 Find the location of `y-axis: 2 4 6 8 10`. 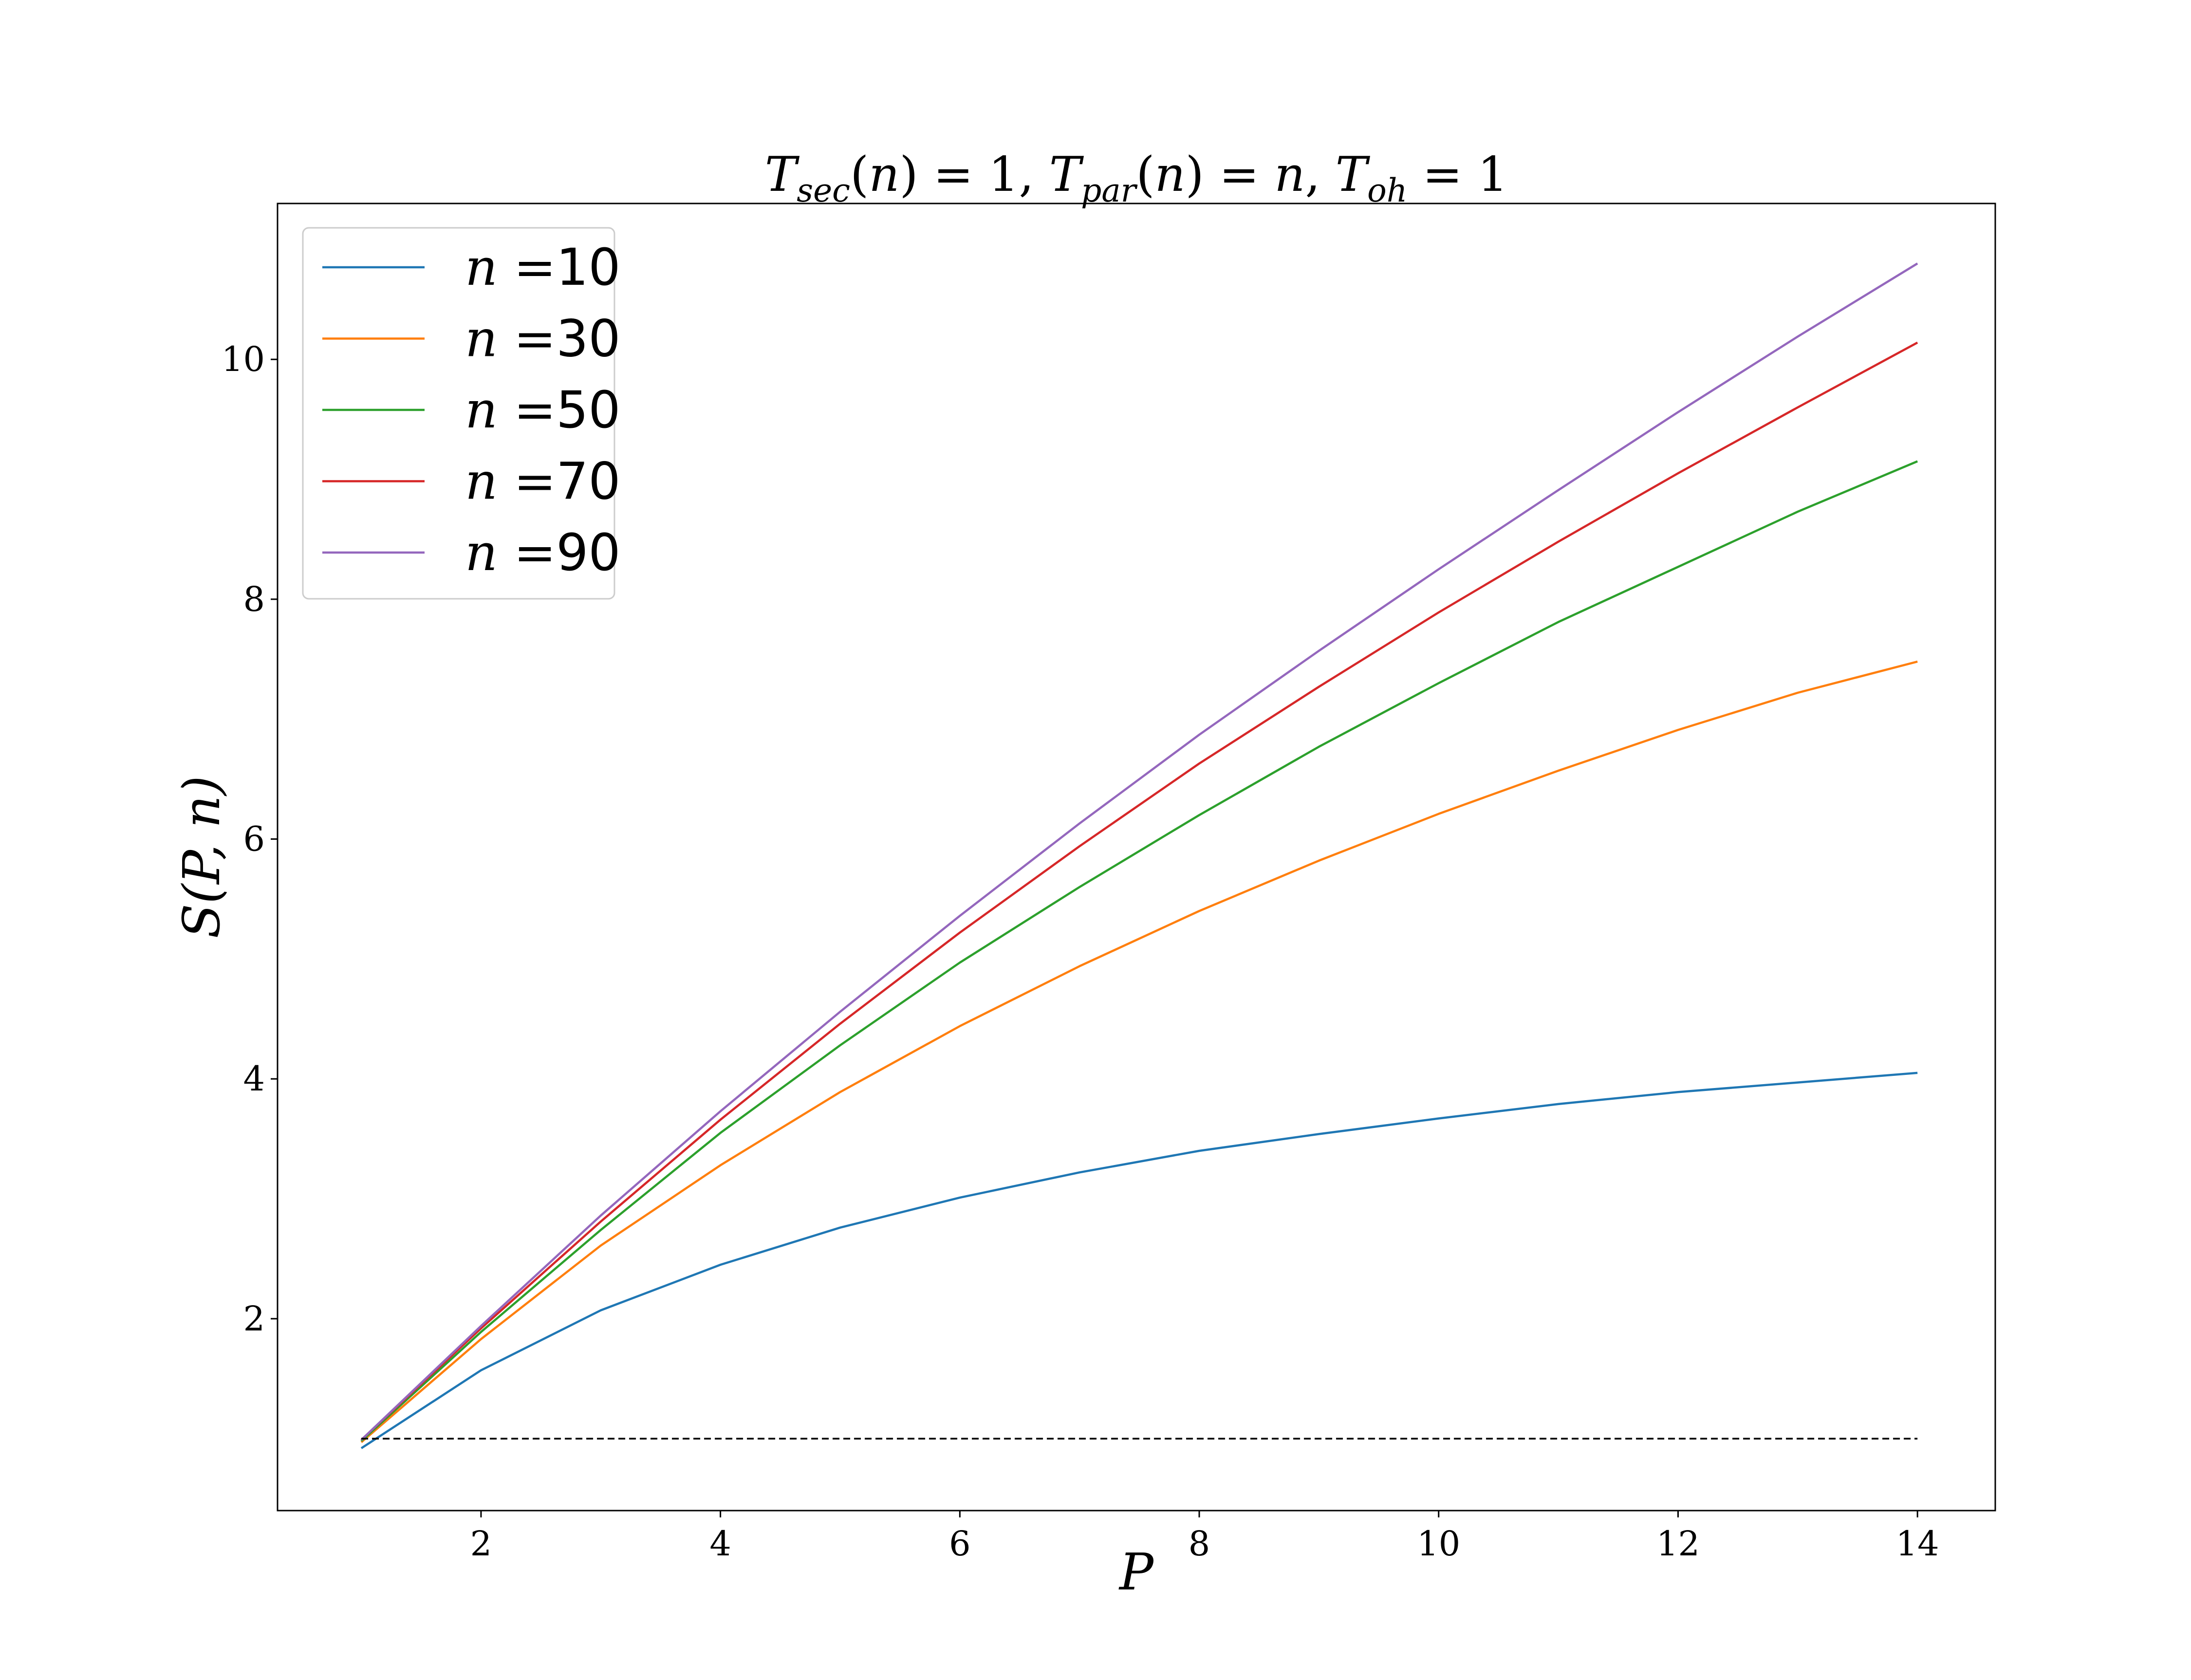

y-axis: 2 4 6 8 10 is located at coordinates (250, 839).